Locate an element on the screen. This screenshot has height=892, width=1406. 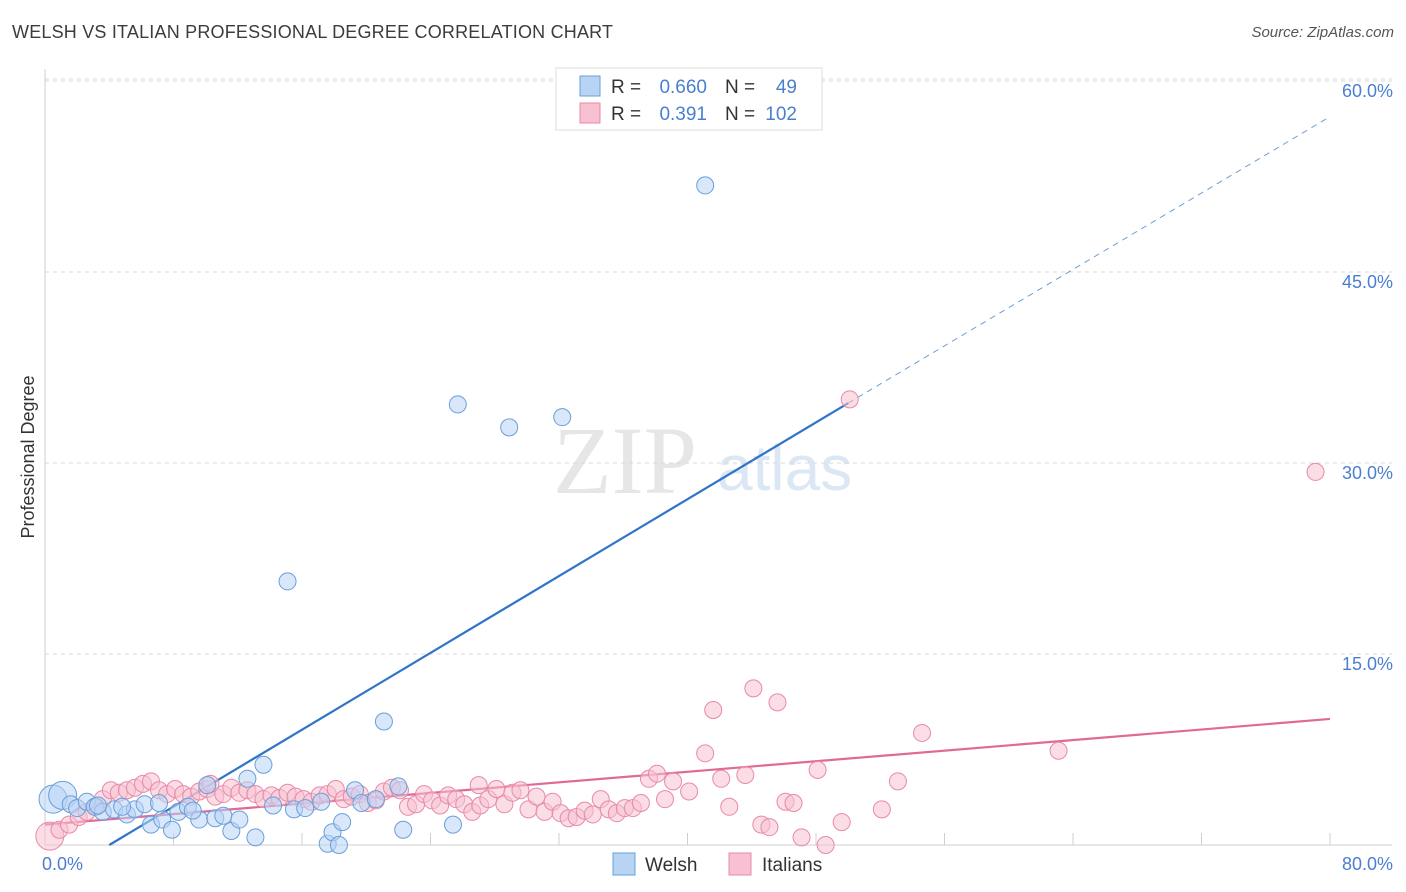
x-tick-label: 80.0% is located at coordinates (1367, 864).